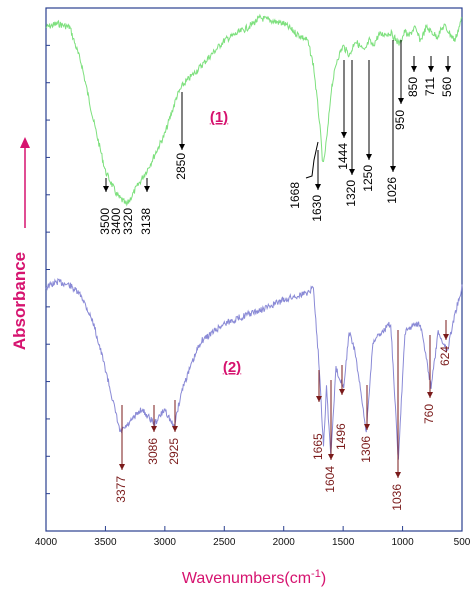 The height and width of the screenshot is (594, 474). I want to click on x-tick-label: 2000, so click(284, 542).